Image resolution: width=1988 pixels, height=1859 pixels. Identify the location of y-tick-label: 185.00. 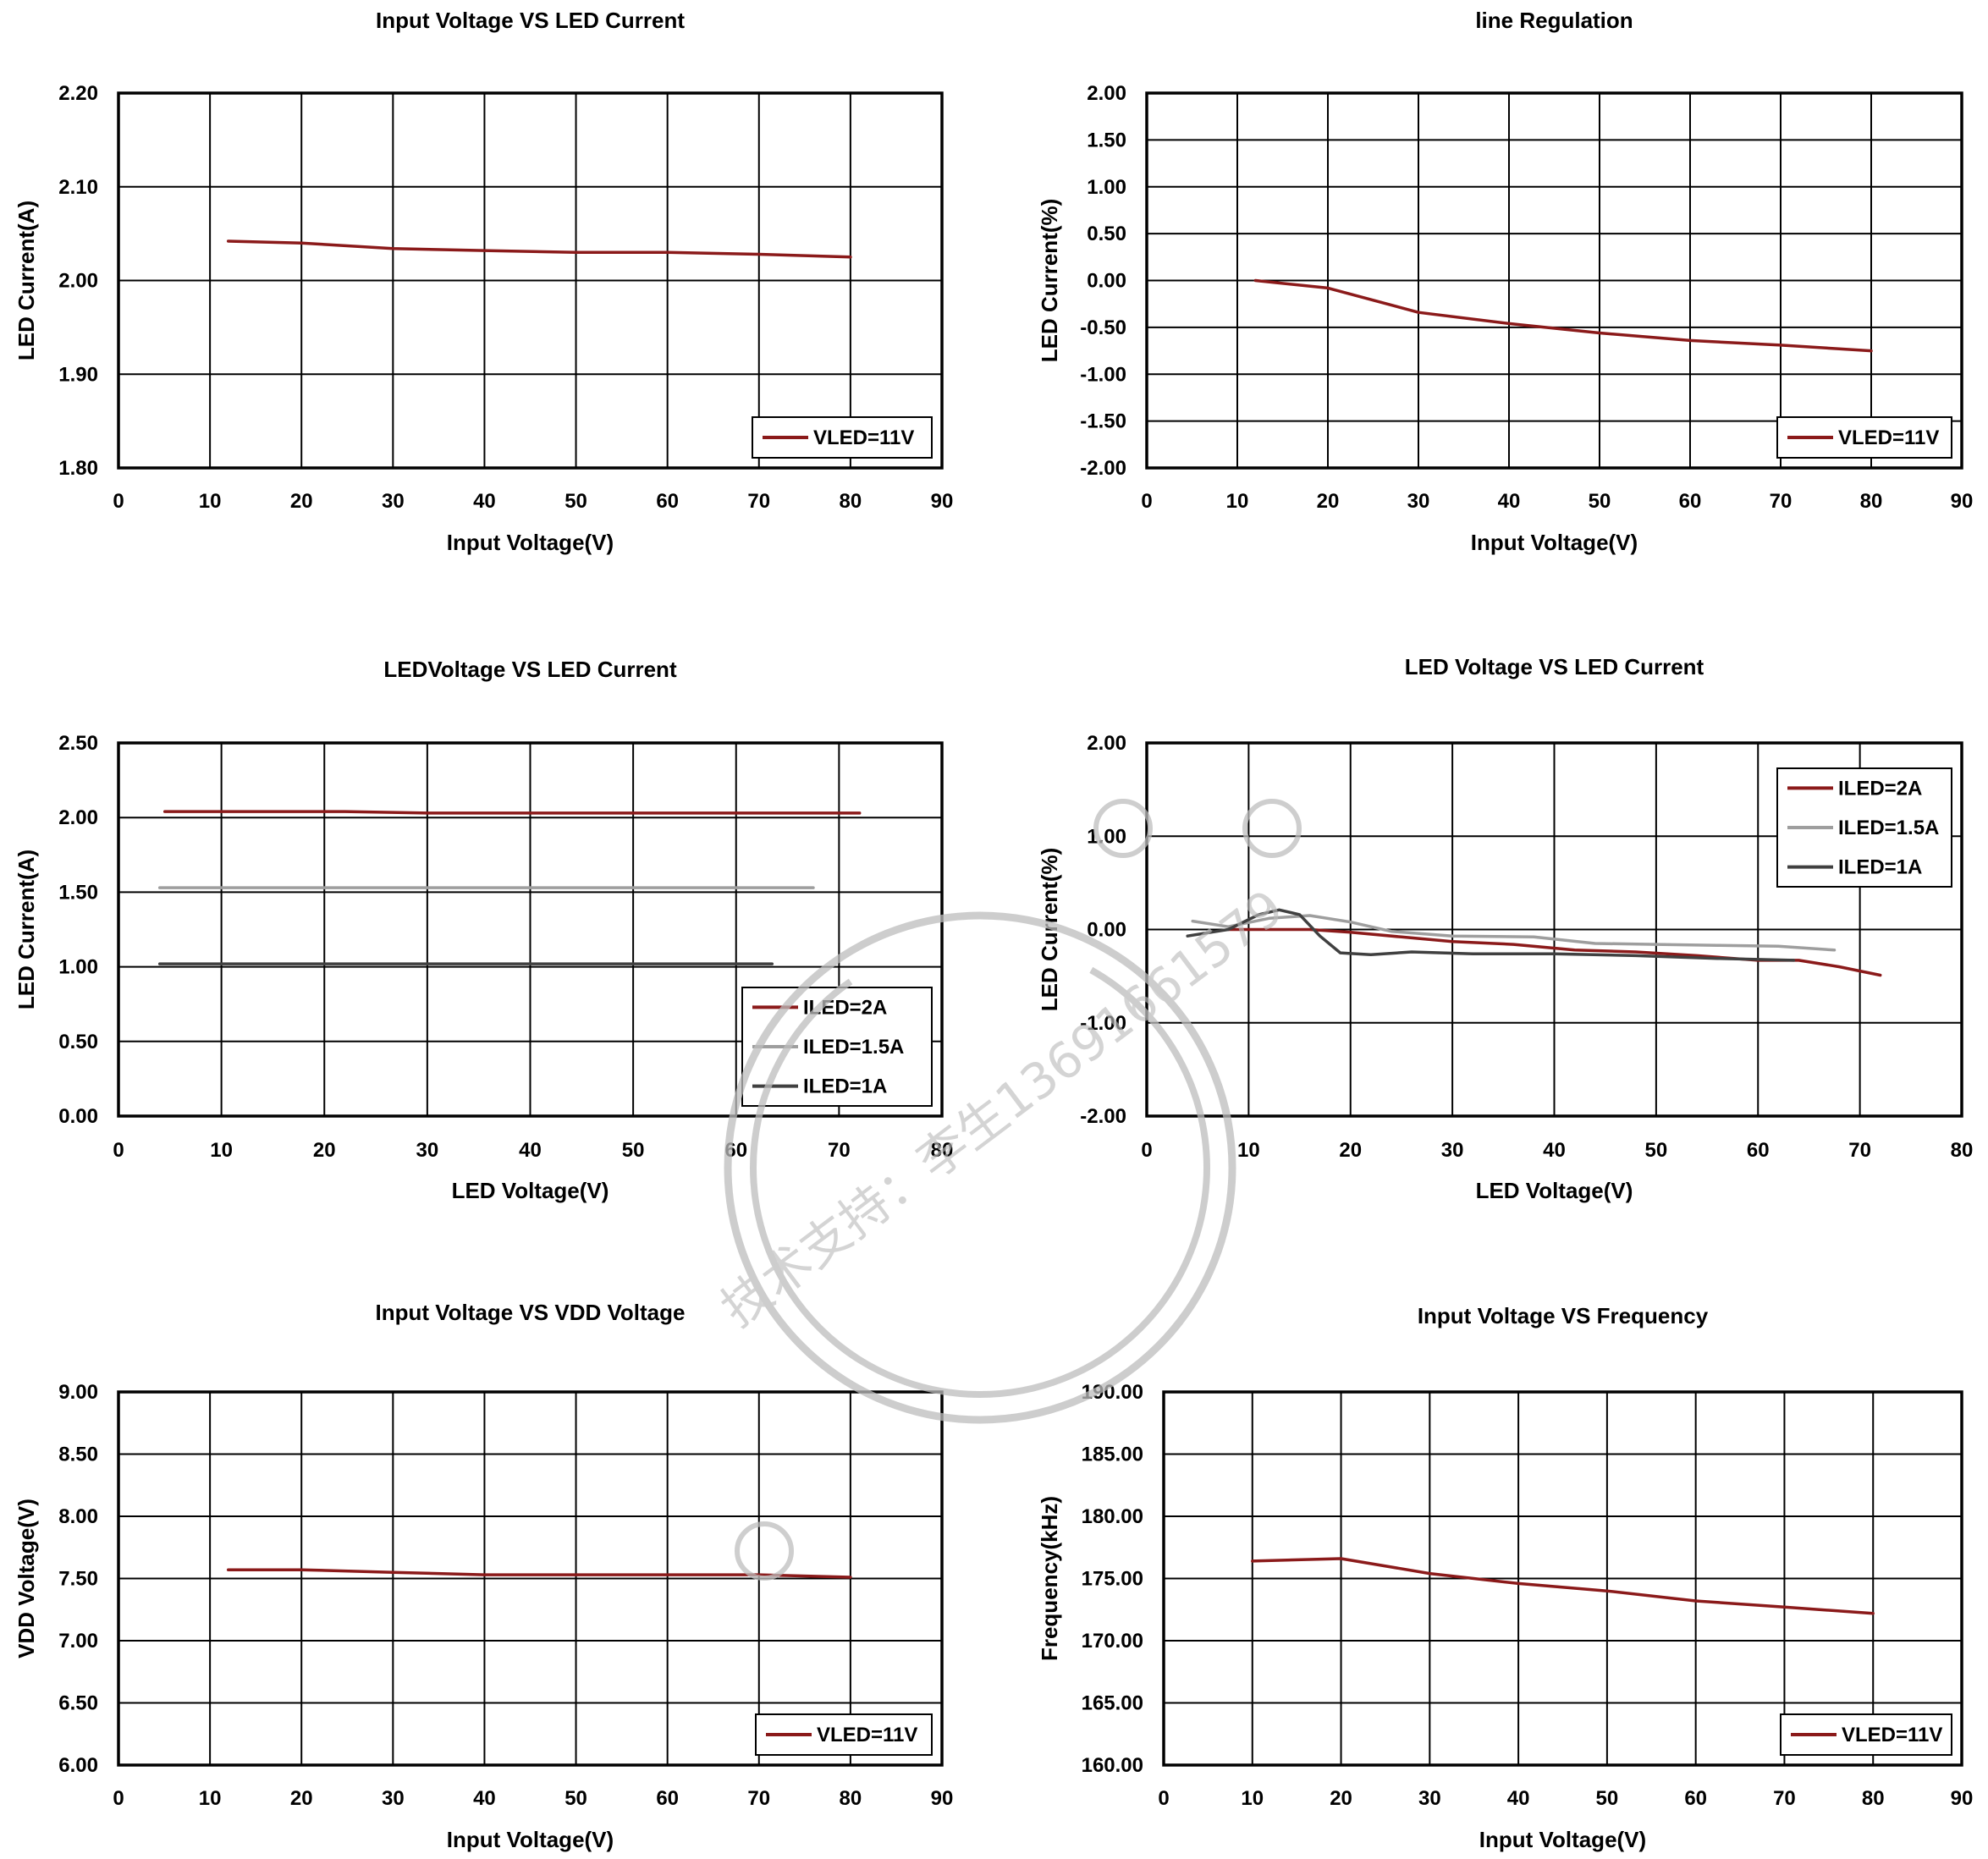
(1112, 1455).